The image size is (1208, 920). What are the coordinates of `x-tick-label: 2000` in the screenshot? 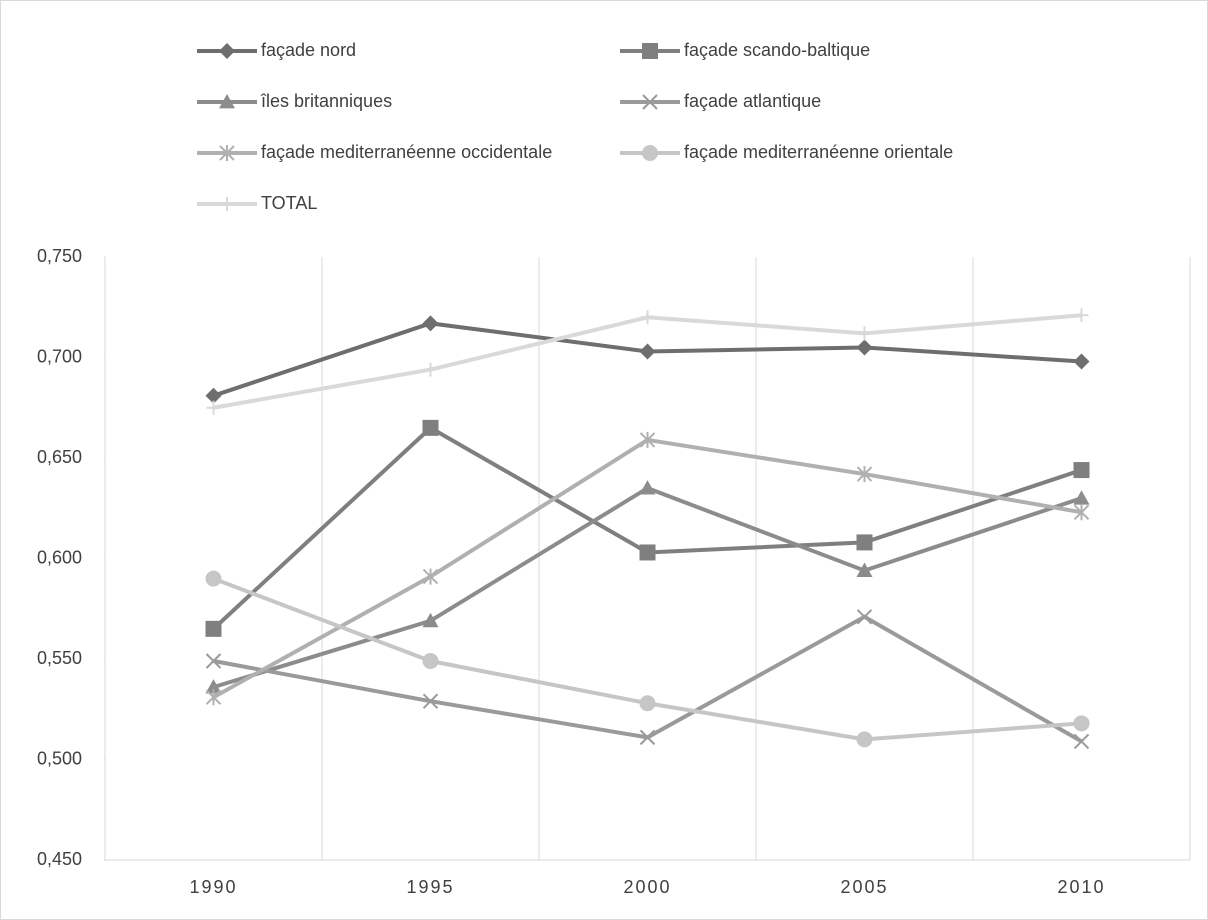 It's located at (647, 887).